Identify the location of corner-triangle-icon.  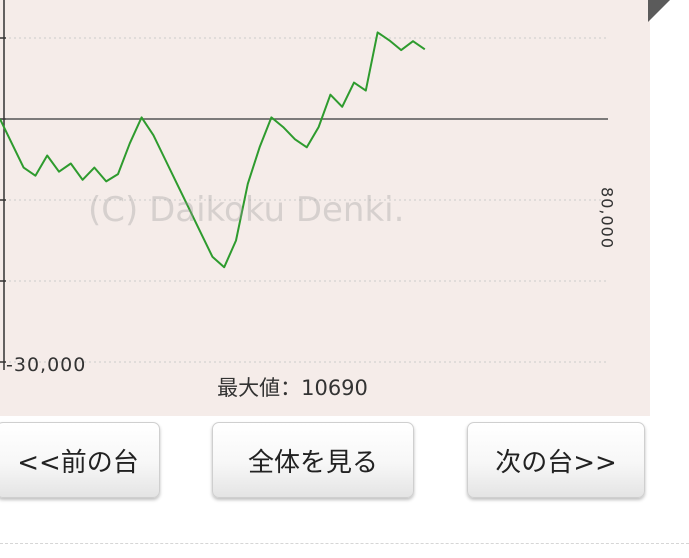
(659, 11).